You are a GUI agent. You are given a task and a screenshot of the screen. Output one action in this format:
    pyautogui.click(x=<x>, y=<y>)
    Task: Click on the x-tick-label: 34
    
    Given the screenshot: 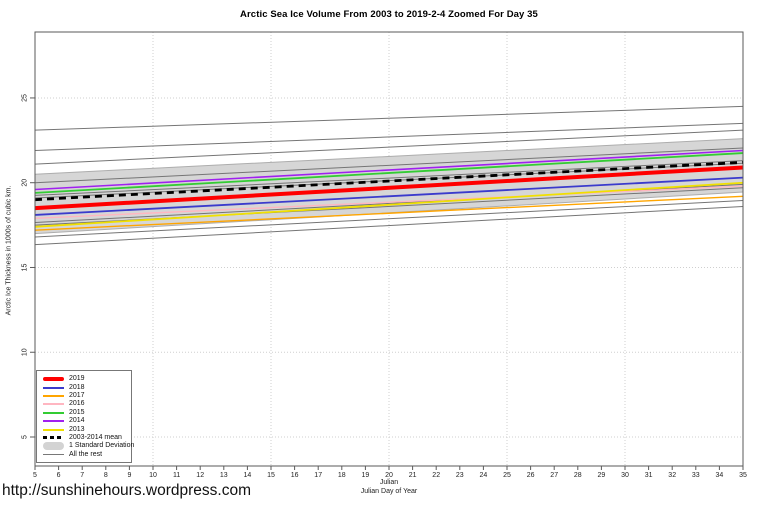 What is the action you would take?
    pyautogui.click(x=720, y=475)
    